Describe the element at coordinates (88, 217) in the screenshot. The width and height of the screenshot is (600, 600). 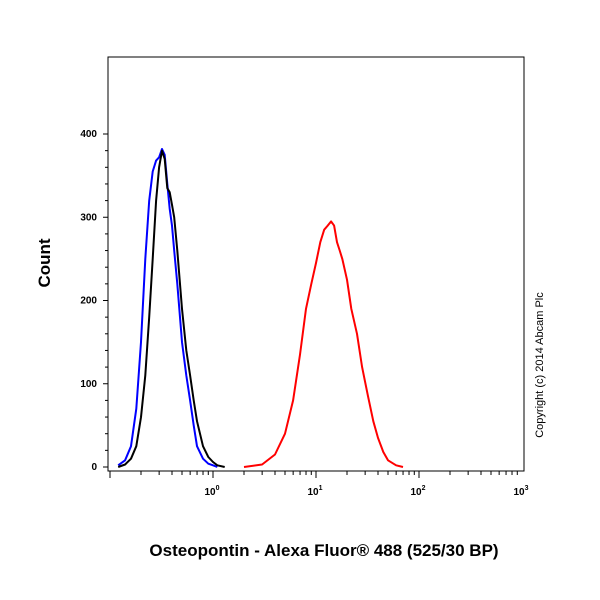
I see `y-tick-label: 300` at that location.